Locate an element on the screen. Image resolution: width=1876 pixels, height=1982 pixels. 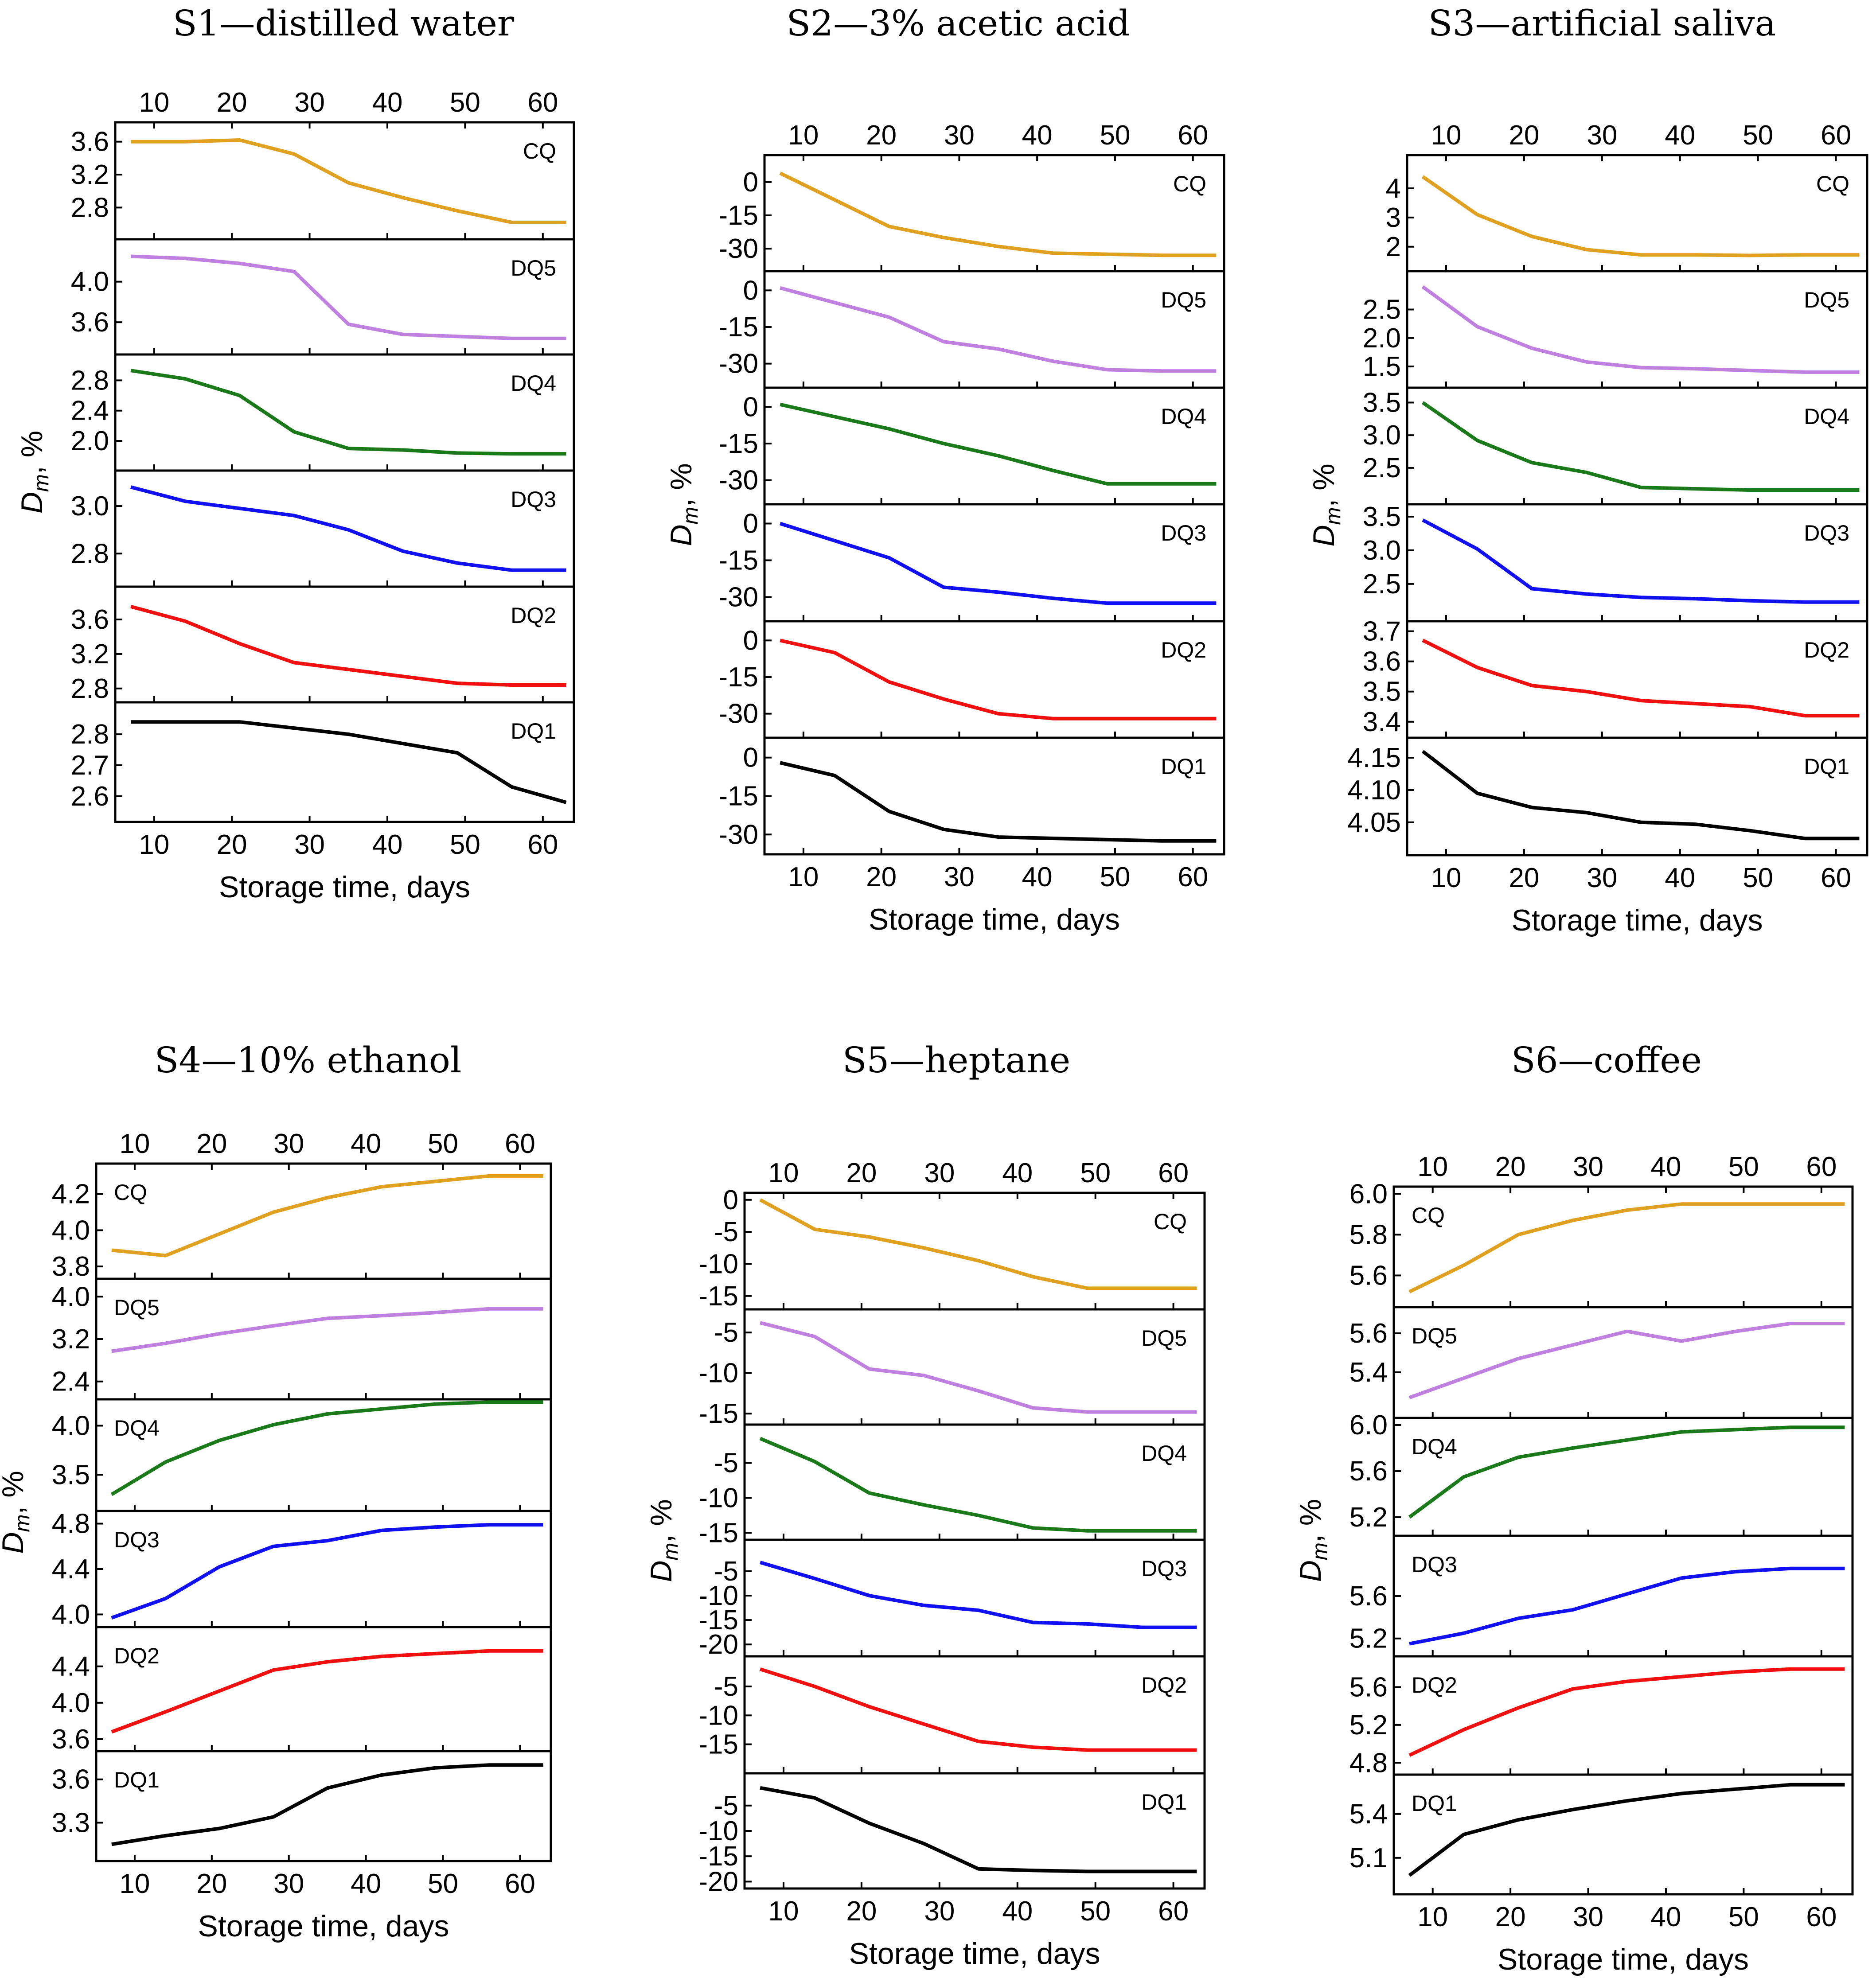
series-label: DQ3 is located at coordinates (533, 499).